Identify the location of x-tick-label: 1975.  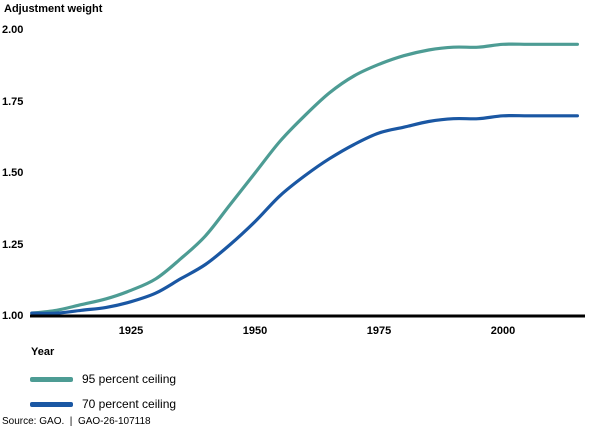
(379, 331).